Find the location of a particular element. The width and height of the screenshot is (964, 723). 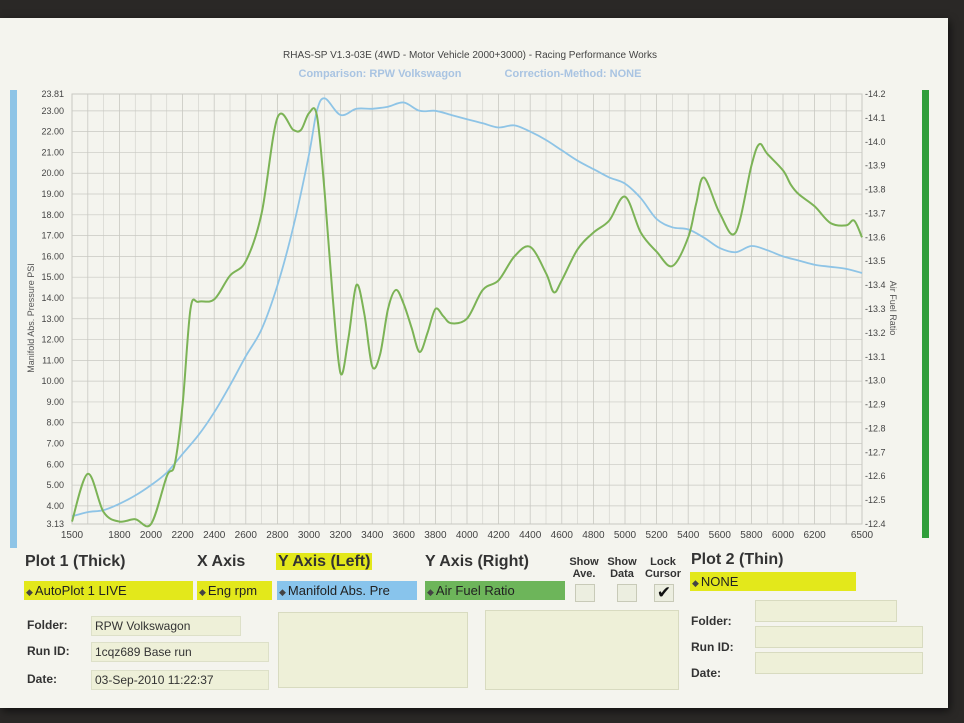

plot2-date-value is located at coordinates (839, 663).